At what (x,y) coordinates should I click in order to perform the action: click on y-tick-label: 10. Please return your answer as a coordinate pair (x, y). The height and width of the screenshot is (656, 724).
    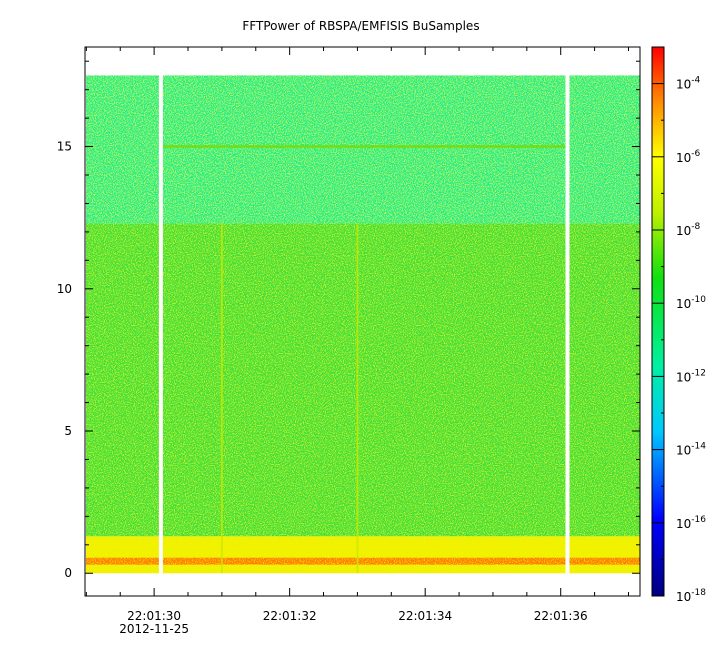
    Looking at the image, I should click on (64, 289).